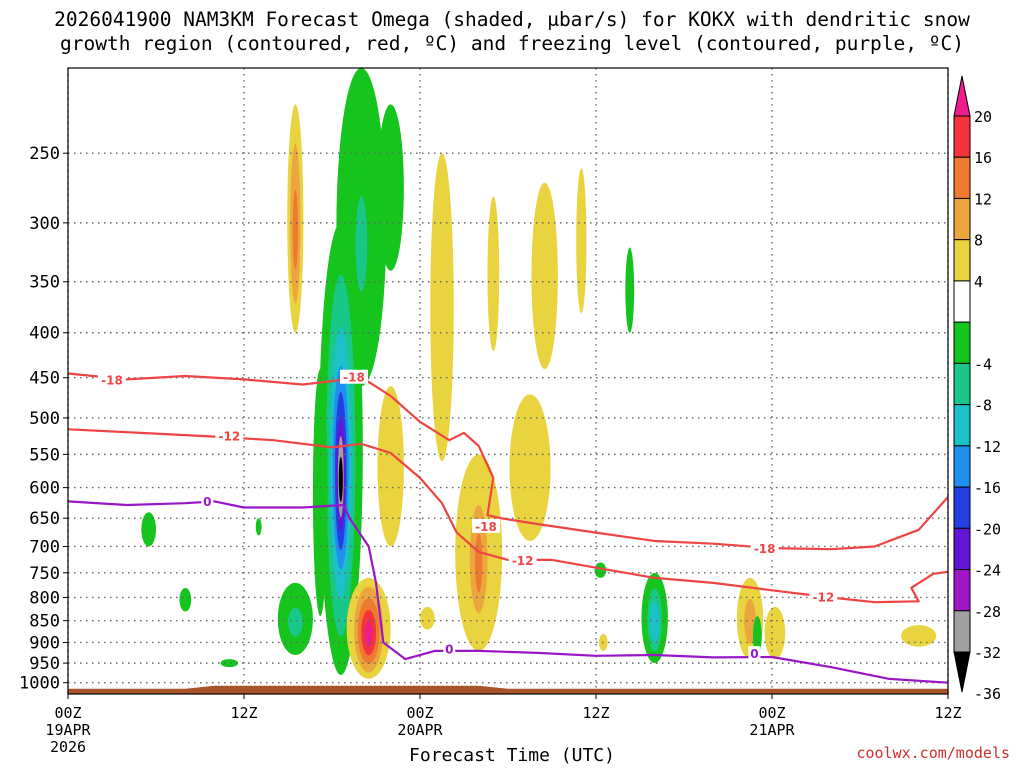 This screenshot has height=768, width=1024. I want to click on y-tick-label-500: 500, so click(44, 419).